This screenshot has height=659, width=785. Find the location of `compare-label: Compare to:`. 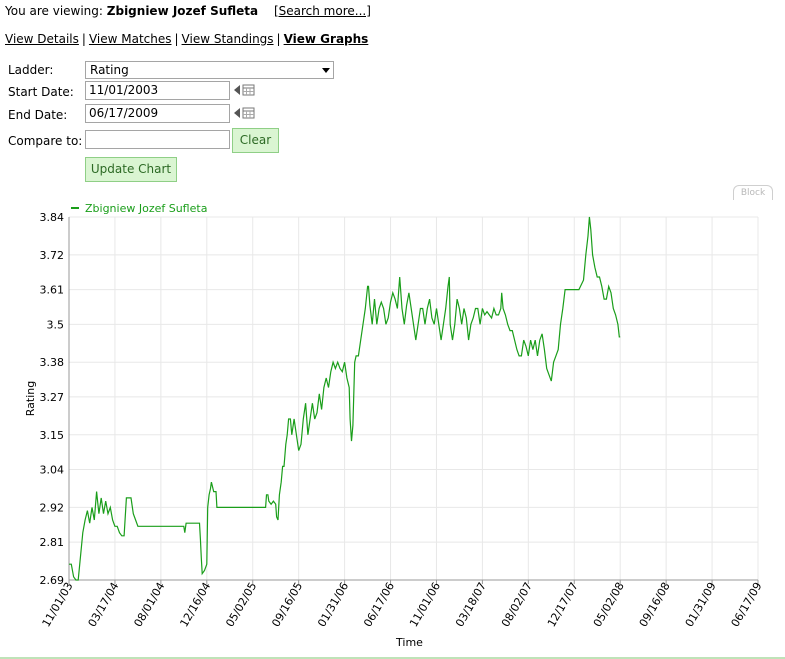

compare-label: Compare to: is located at coordinates (45, 141).